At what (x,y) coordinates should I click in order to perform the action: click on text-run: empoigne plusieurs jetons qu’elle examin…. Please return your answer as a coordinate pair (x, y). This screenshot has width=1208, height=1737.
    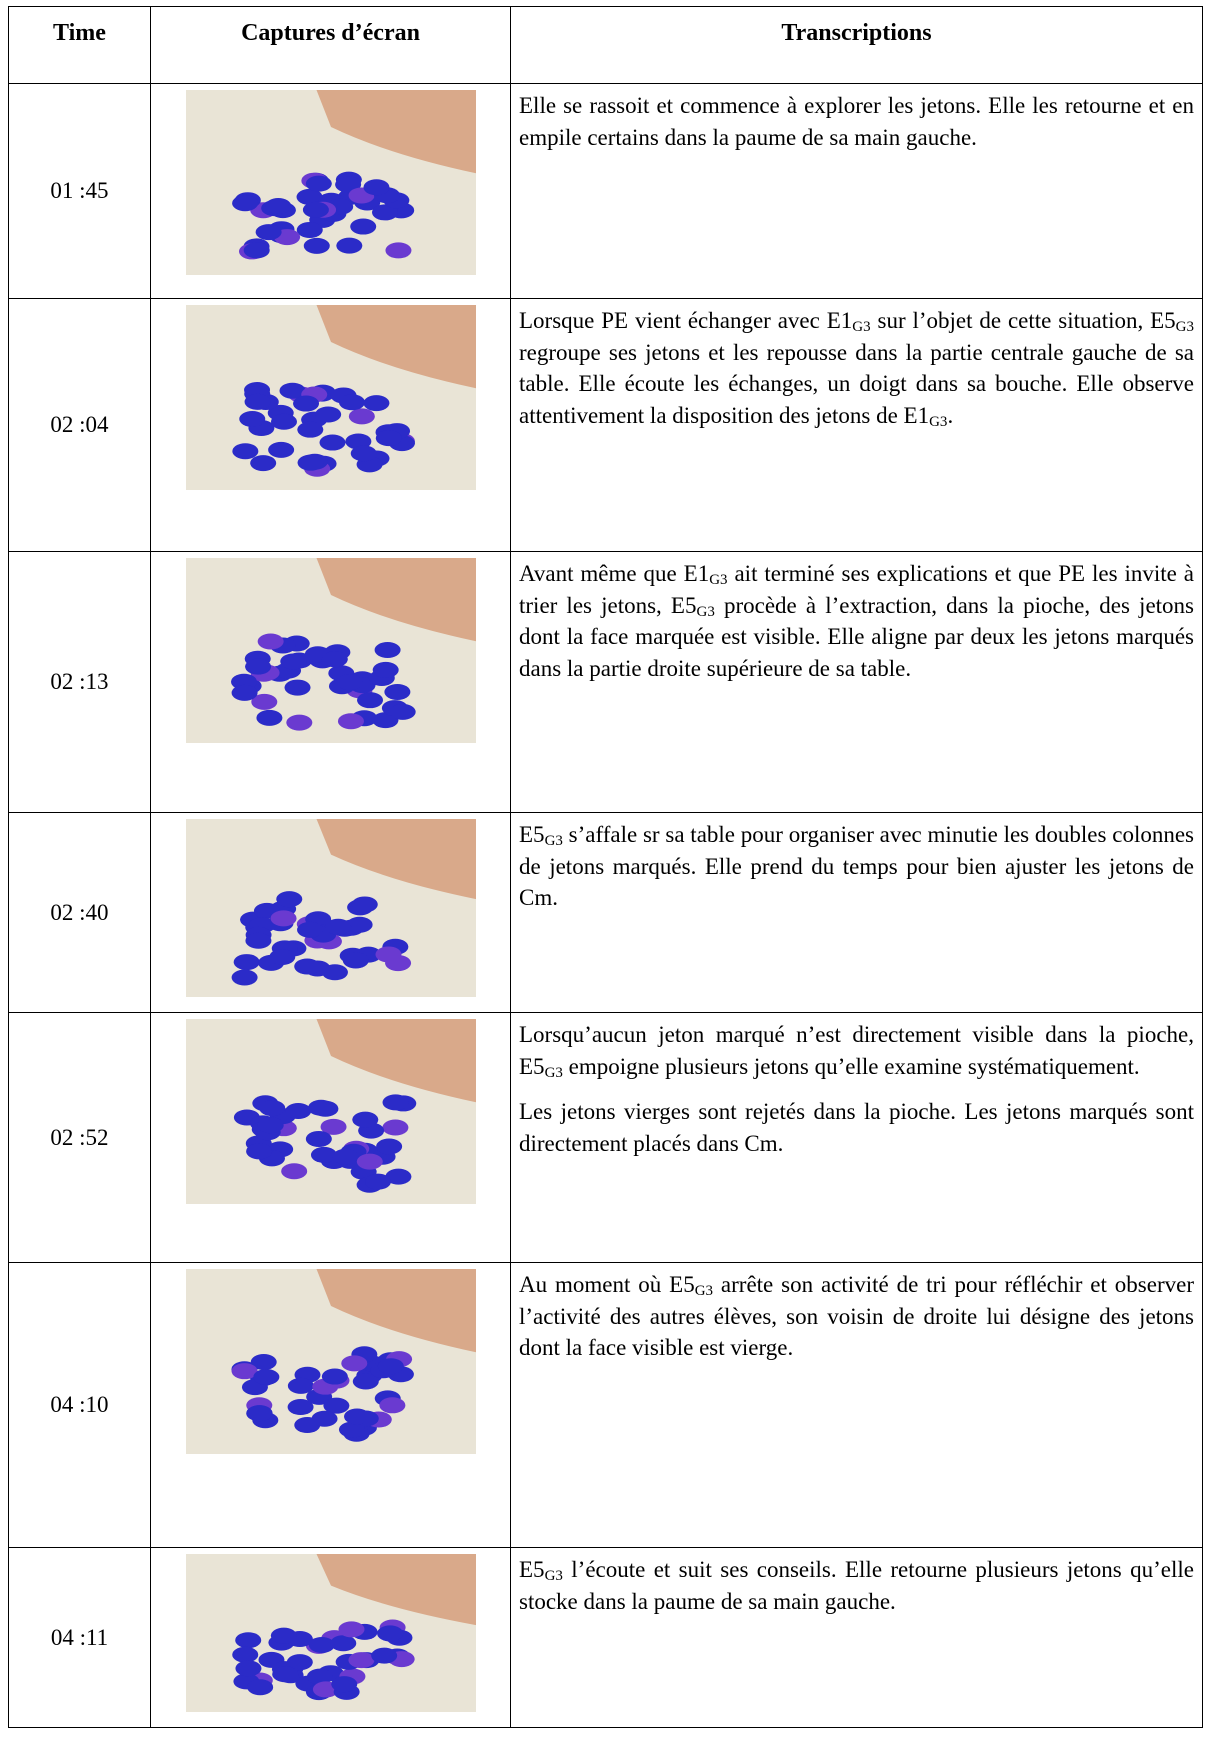
    Looking at the image, I should click on (851, 1066).